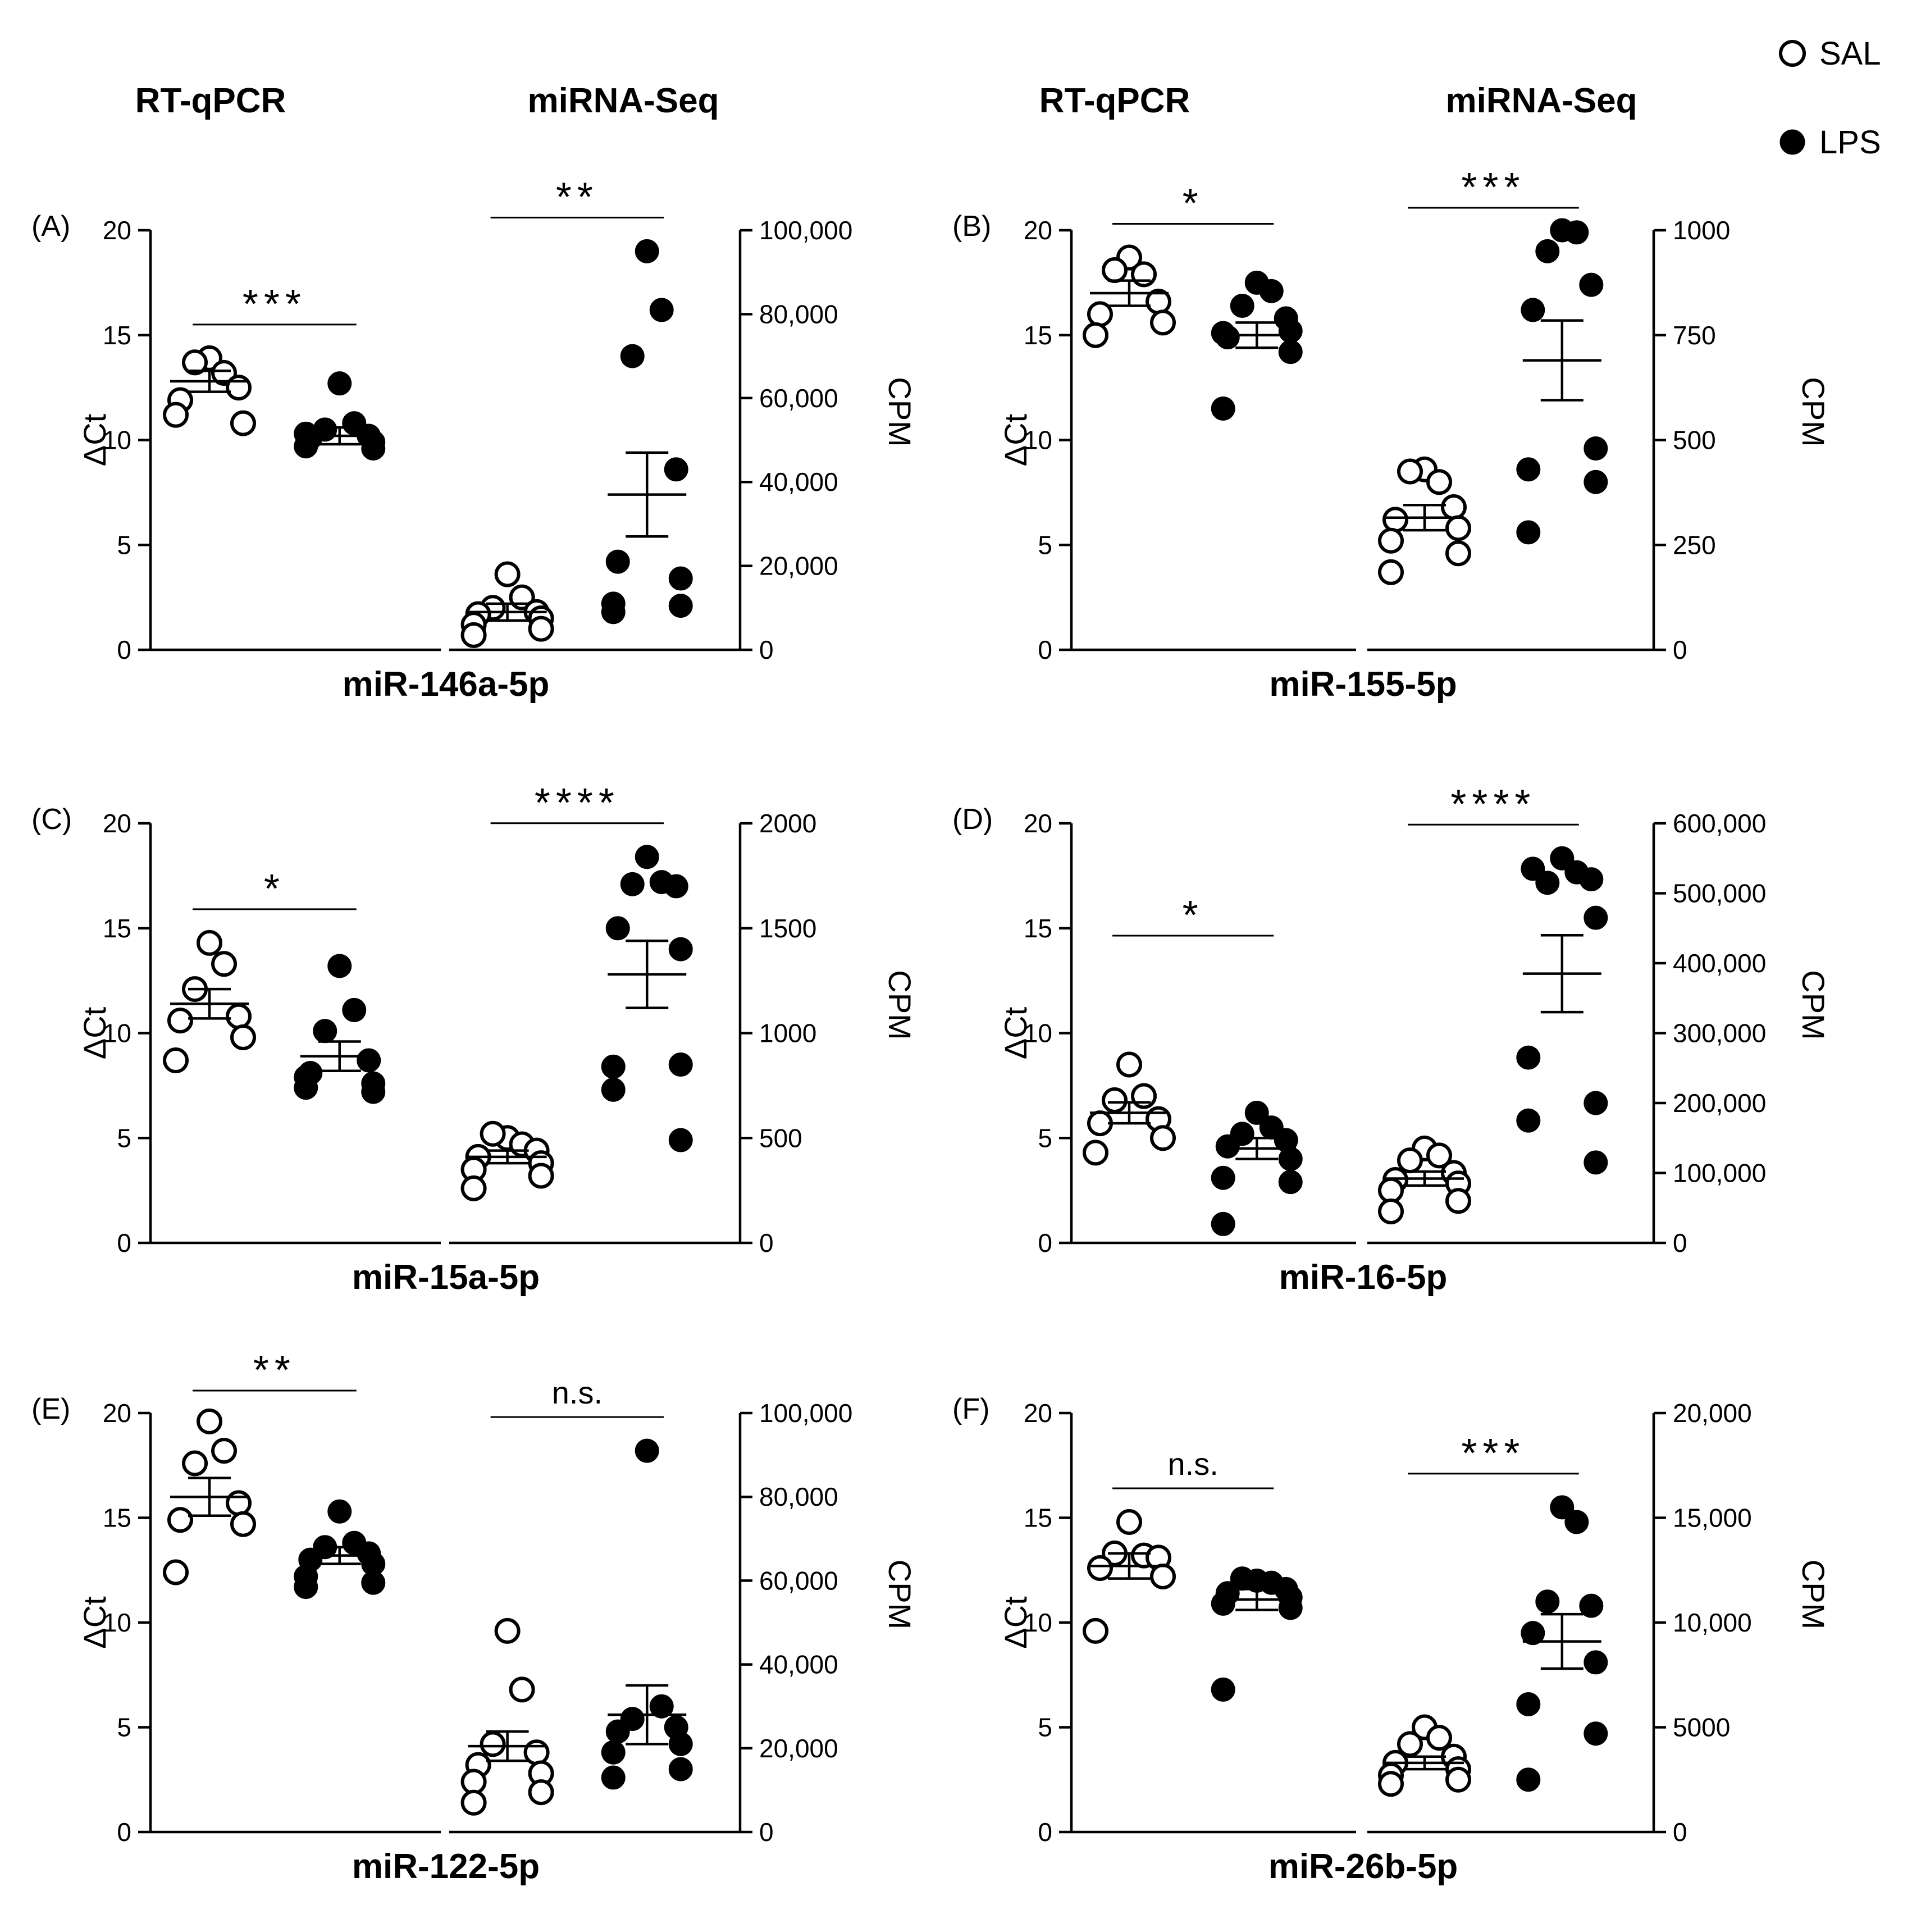 The width and height of the screenshot is (1912, 1932). Describe the element at coordinates (1363, 1277) in the screenshot. I see `mirna-label: miR-16-5p` at that location.